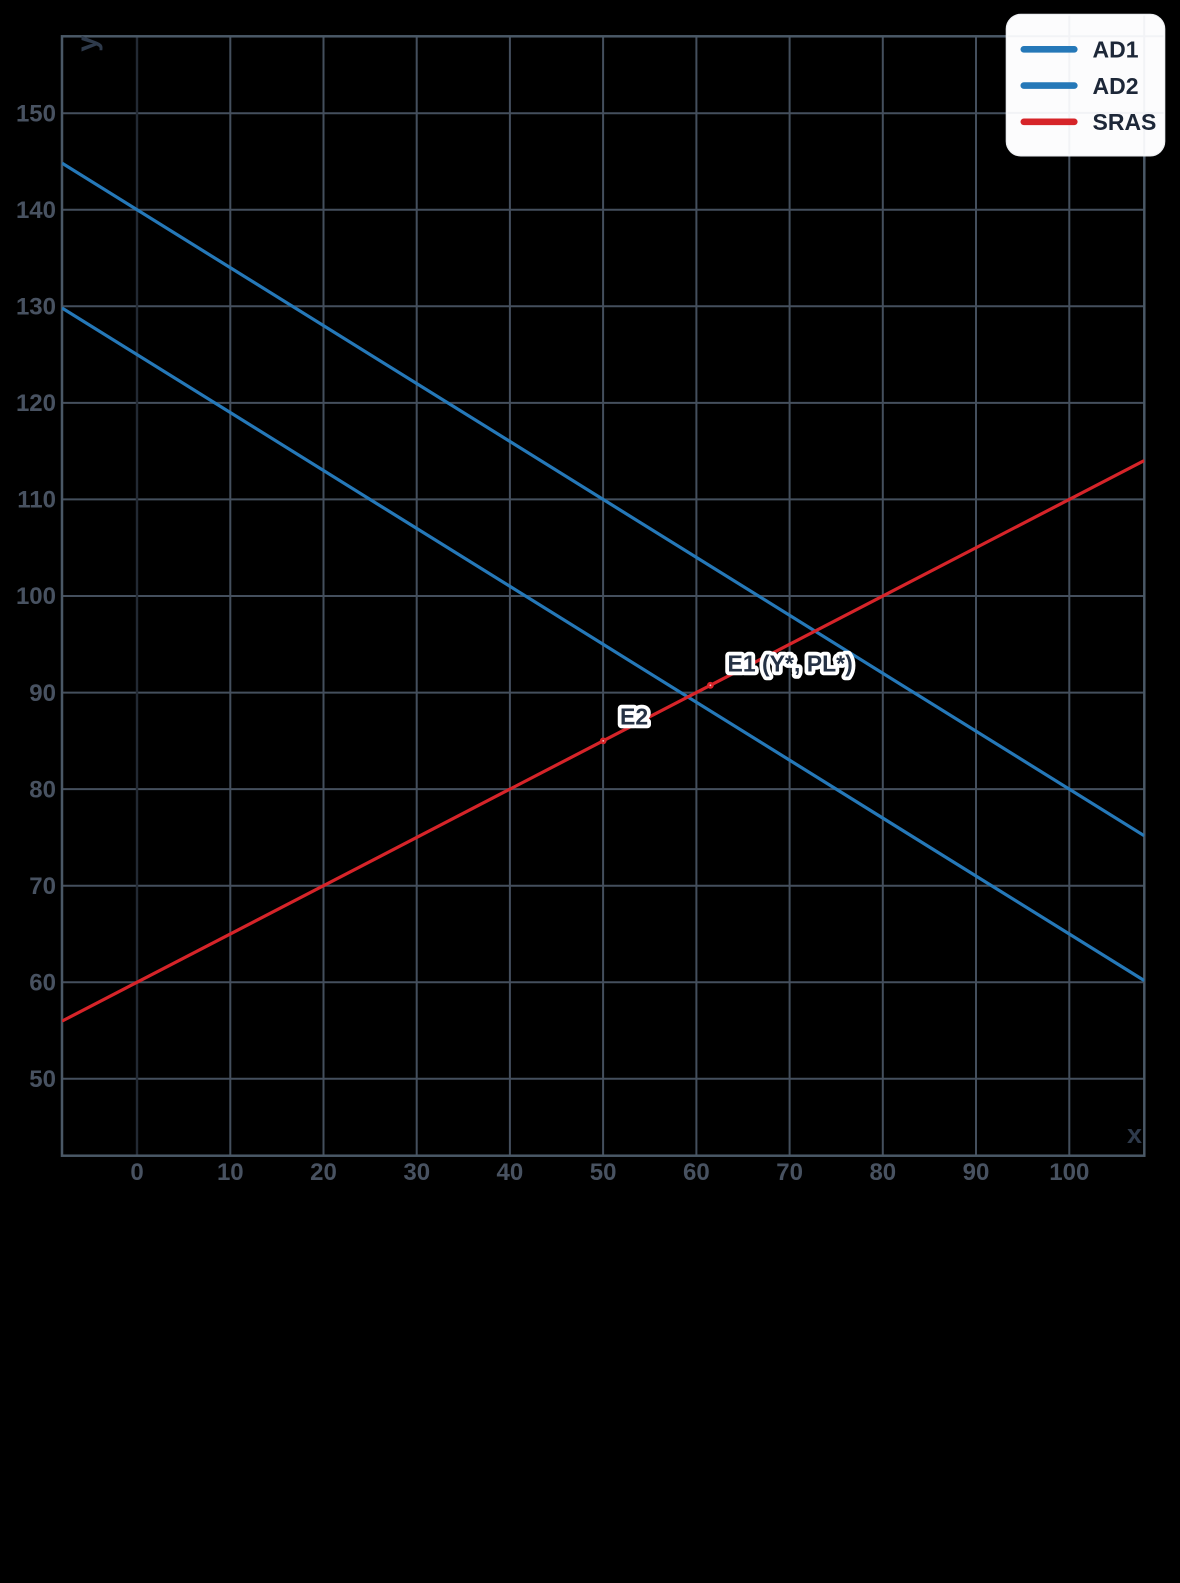  Describe the element at coordinates (510, 1172) in the screenshot. I see `svg-text: 40` at that location.